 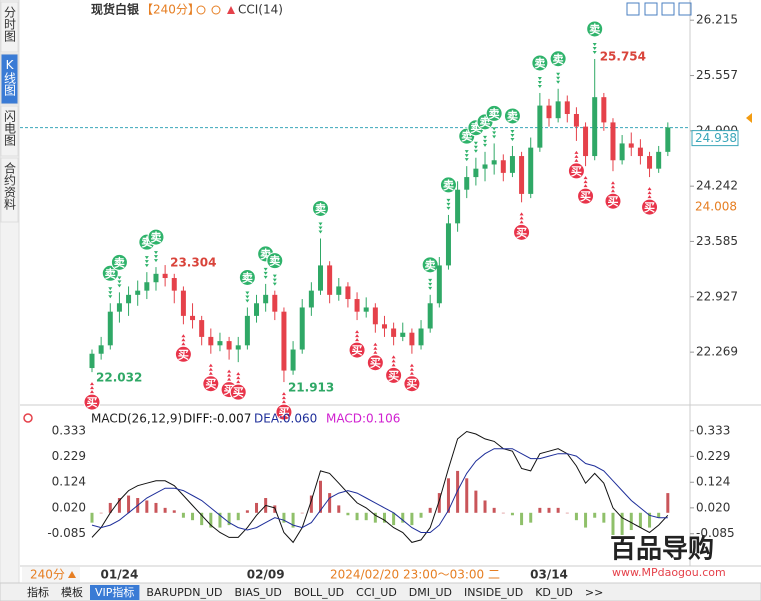 I want to click on bottom-tab-label: KD_UD, so click(x=554, y=592).